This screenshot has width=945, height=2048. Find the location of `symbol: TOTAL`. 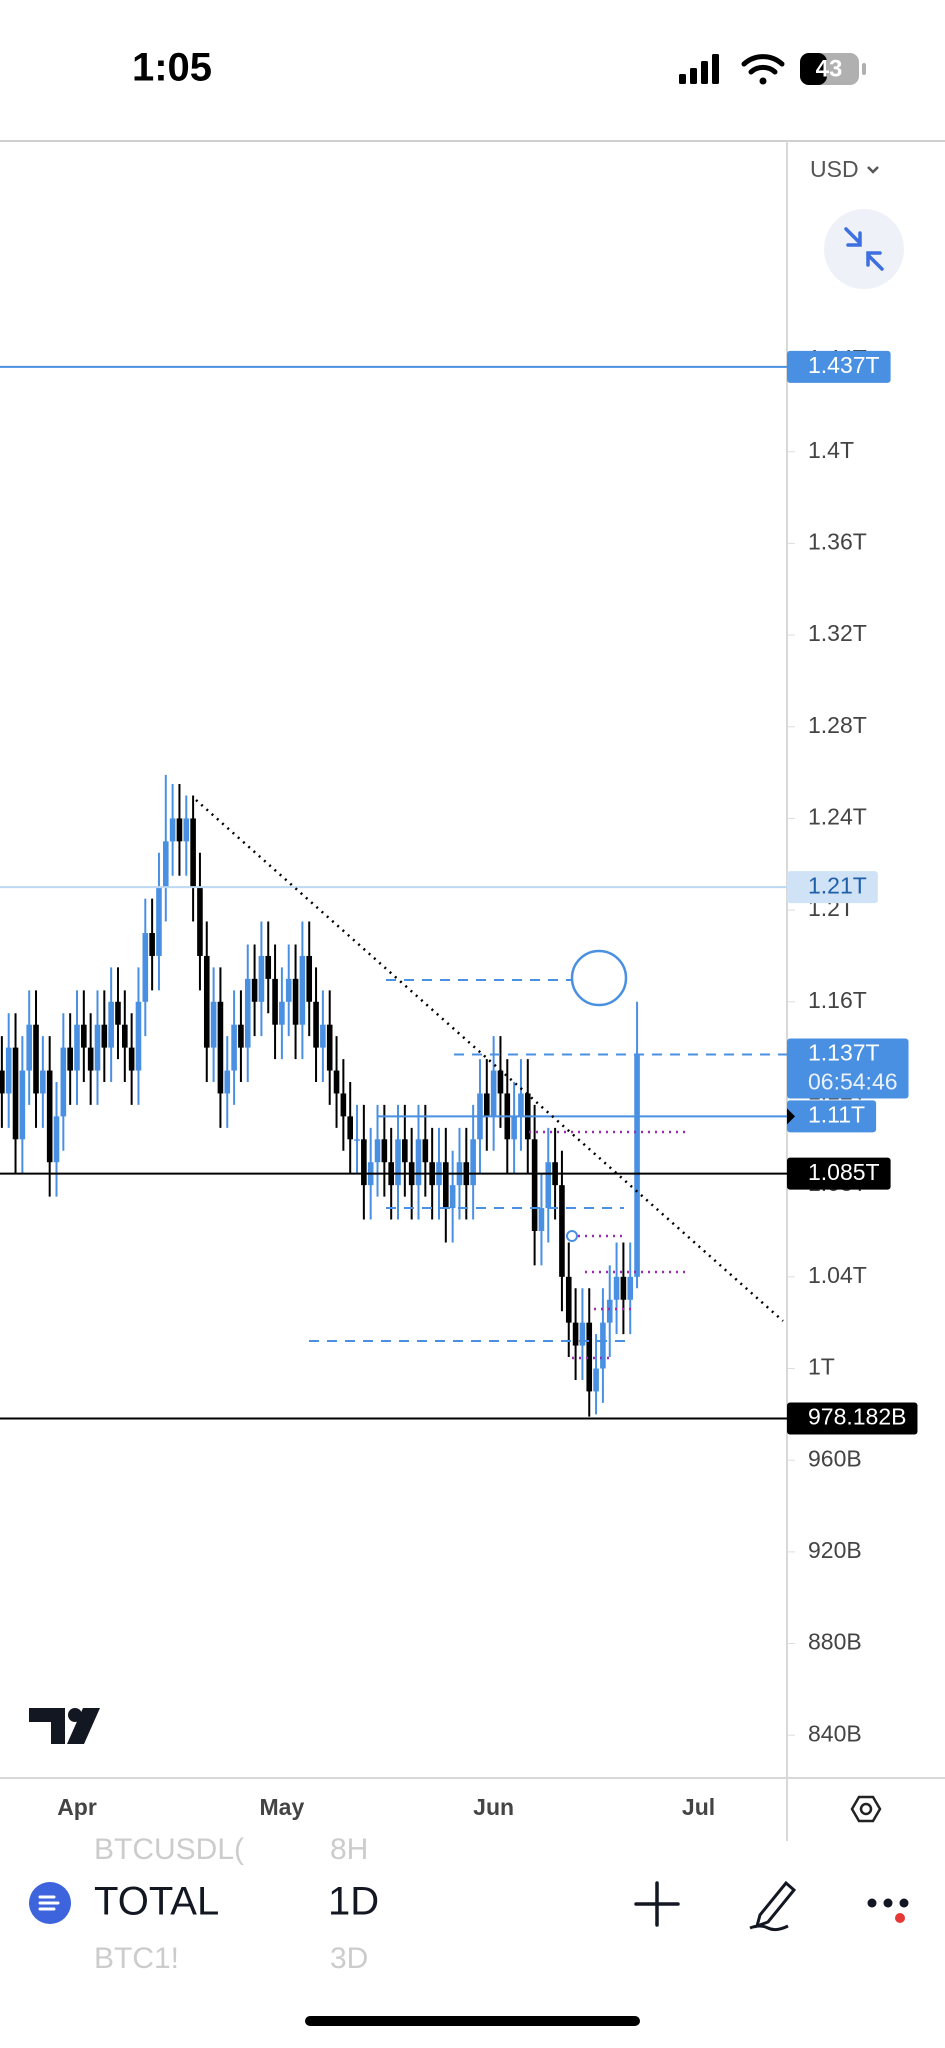

symbol: TOTAL is located at coordinates (156, 1902).